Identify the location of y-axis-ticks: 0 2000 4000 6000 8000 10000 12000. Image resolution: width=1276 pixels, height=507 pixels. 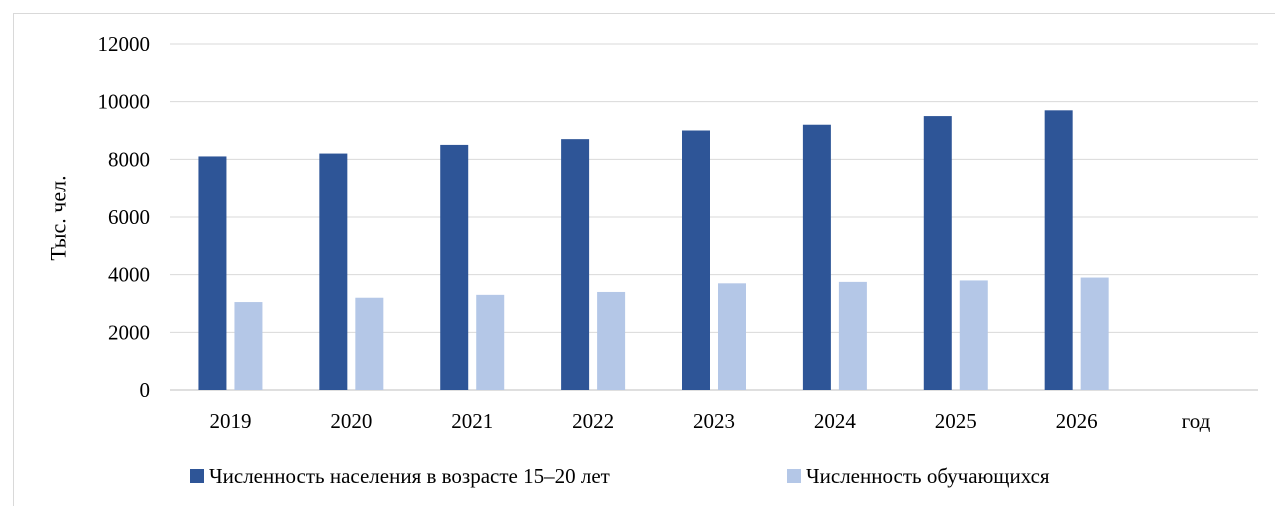
(124, 217).